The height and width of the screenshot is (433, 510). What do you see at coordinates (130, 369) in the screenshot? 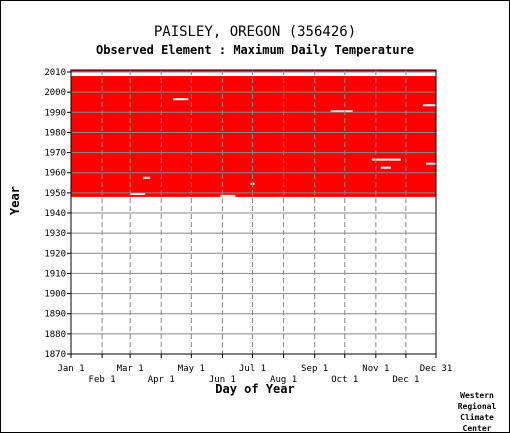
I see `x-tick-label: Mar 1` at bounding box center [130, 369].